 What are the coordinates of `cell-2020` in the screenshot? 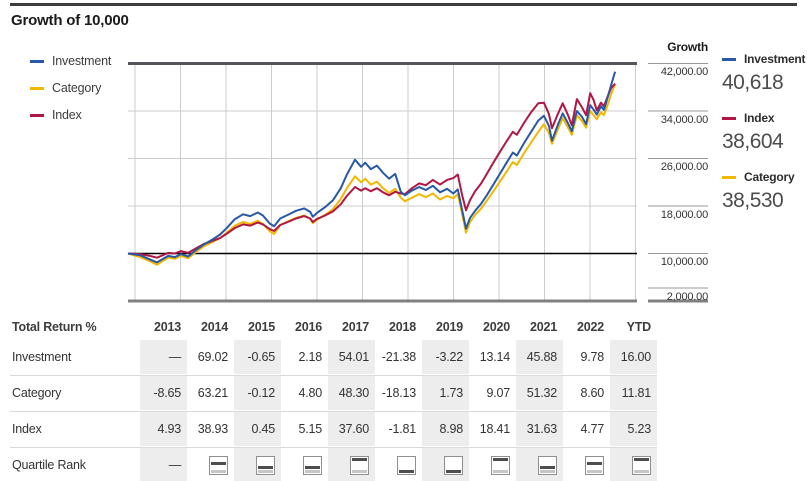 It's located at (492, 464).